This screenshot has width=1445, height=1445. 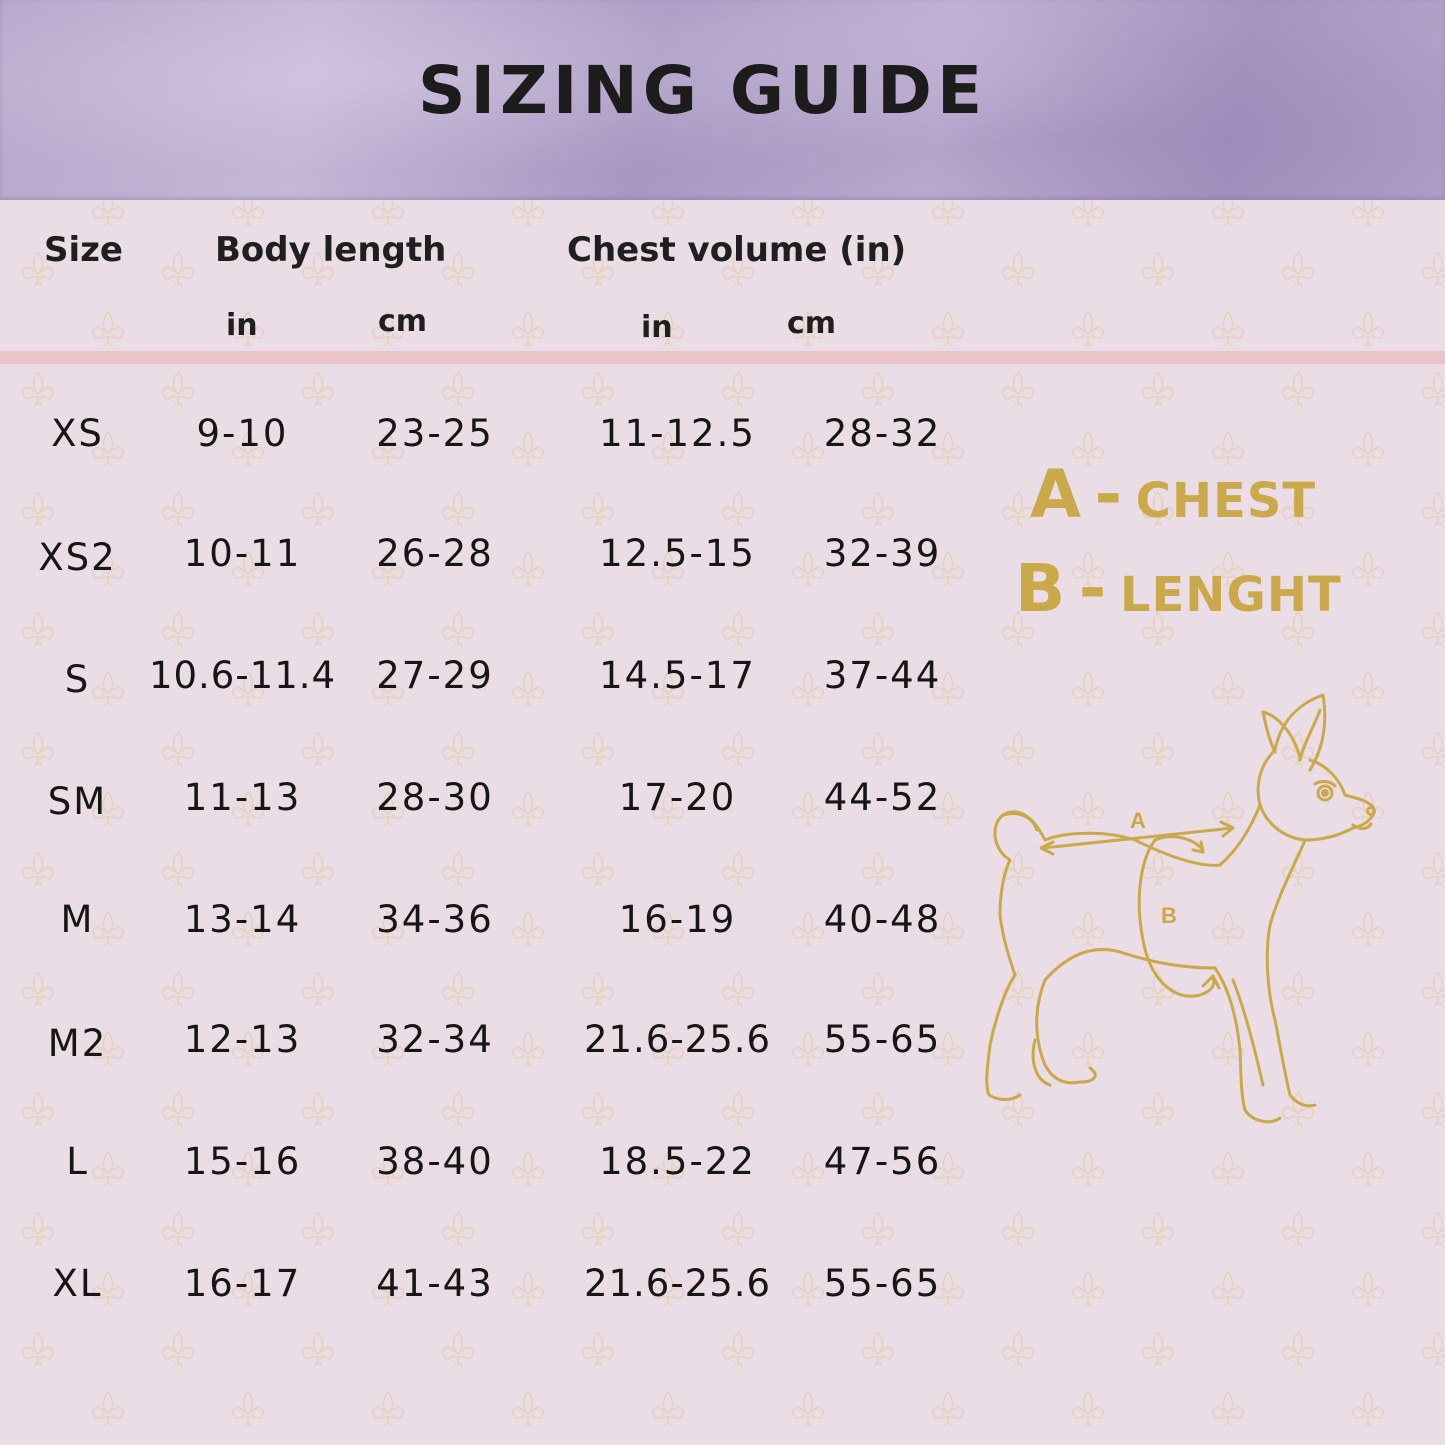 What do you see at coordinates (435, 1161) in the screenshot?
I see `body-cm-cell: 38-40` at bounding box center [435, 1161].